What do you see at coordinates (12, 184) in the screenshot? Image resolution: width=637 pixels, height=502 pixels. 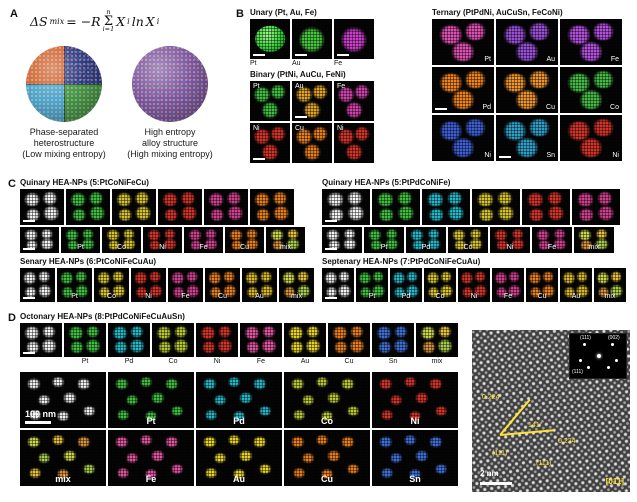 I see `panel-c-label: C` at bounding box center [12, 184].